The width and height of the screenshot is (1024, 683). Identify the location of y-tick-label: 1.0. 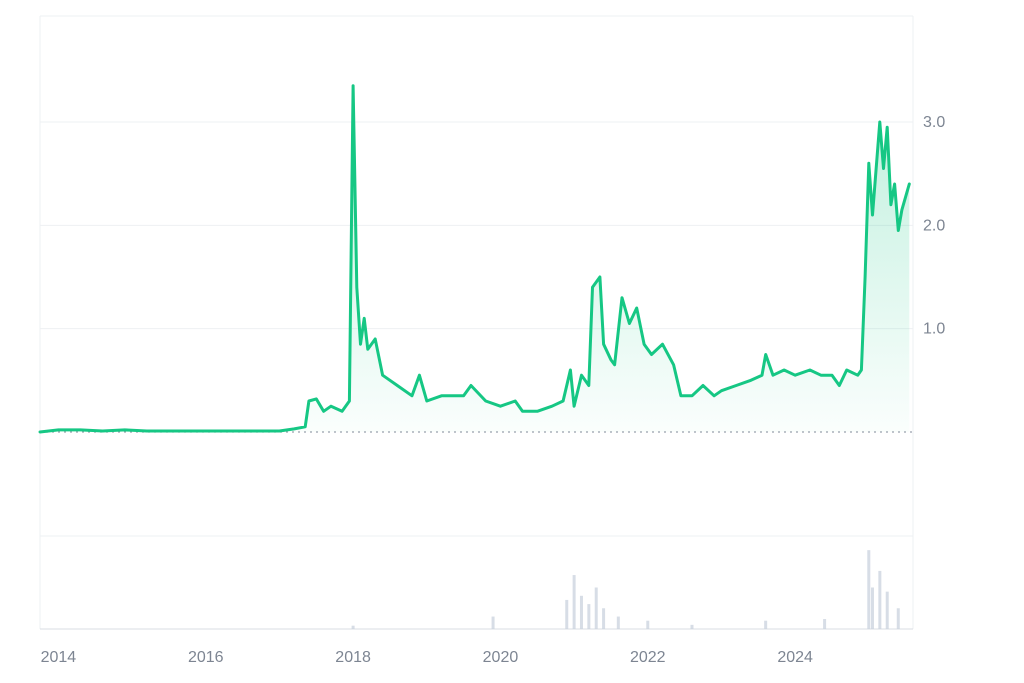
(934, 329).